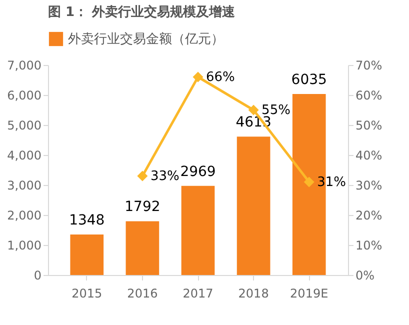 The width and height of the screenshot is (409, 325). Describe the element at coordinates (87, 220) in the screenshot. I see `data-label: 1348` at that location.